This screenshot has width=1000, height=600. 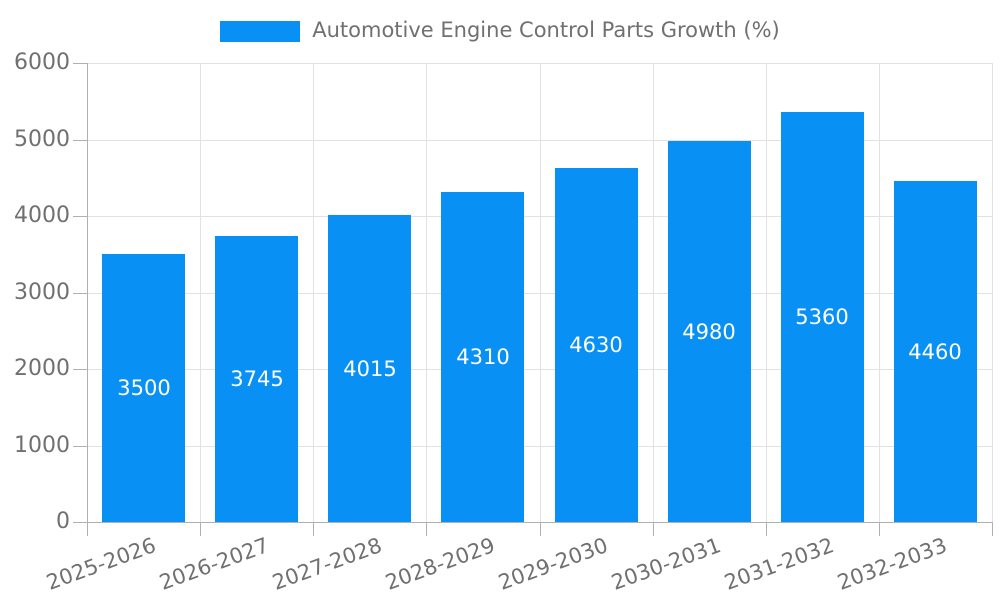 What do you see at coordinates (326, 564) in the screenshot?
I see `x-tick-label: 2027-2028` at bounding box center [326, 564].